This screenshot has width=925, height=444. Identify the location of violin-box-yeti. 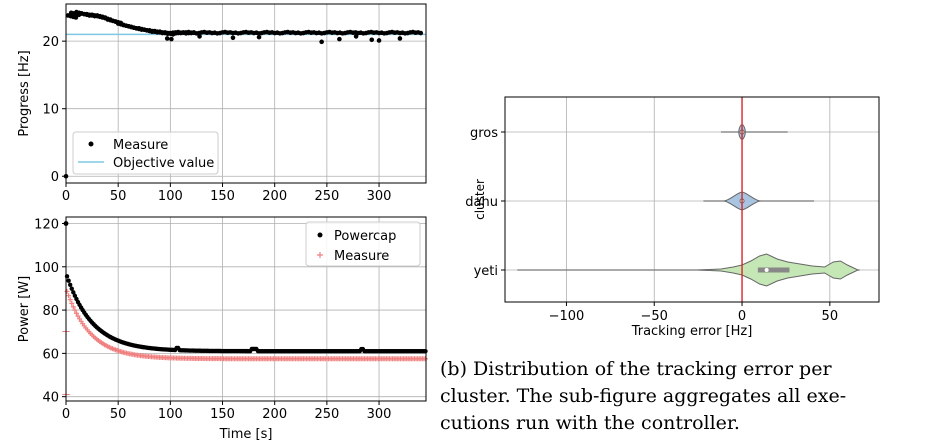
(773, 270).